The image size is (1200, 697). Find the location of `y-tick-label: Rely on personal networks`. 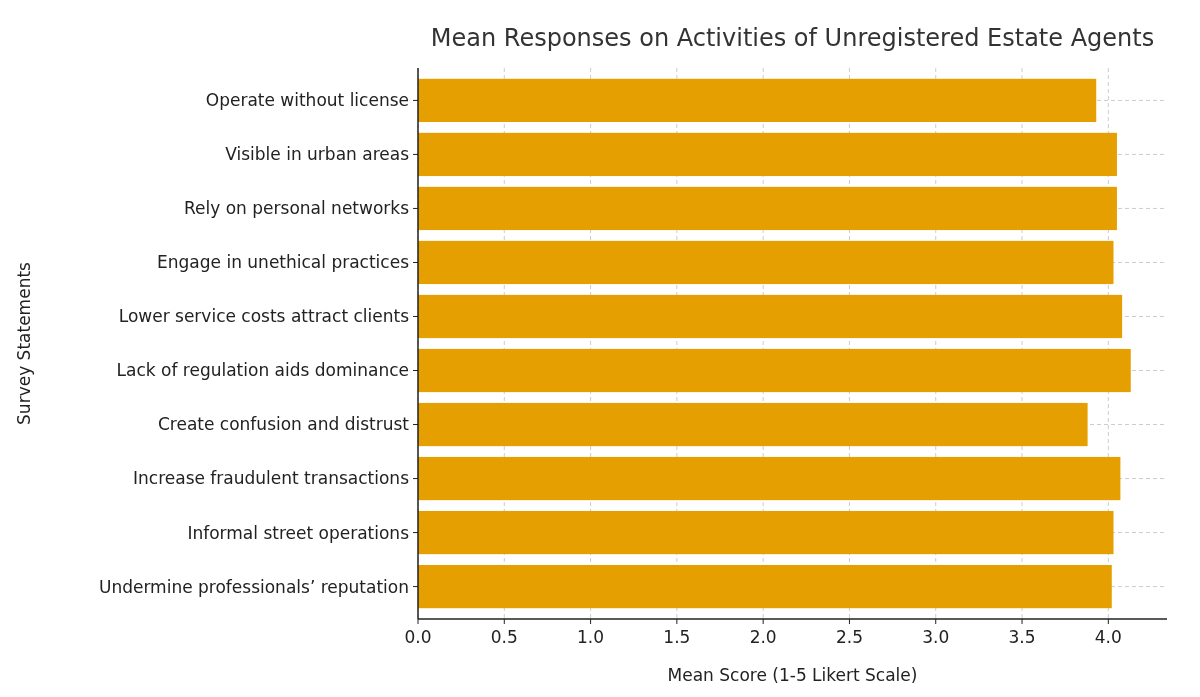

y-tick-label: Rely on personal networks is located at coordinates (297, 208).